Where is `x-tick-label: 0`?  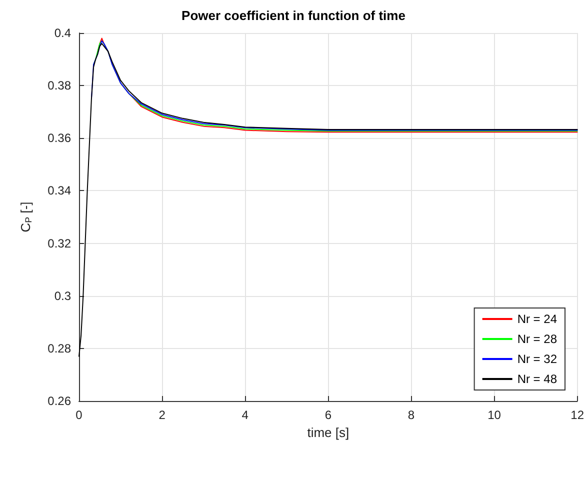 x-tick-label: 0 is located at coordinates (79, 415).